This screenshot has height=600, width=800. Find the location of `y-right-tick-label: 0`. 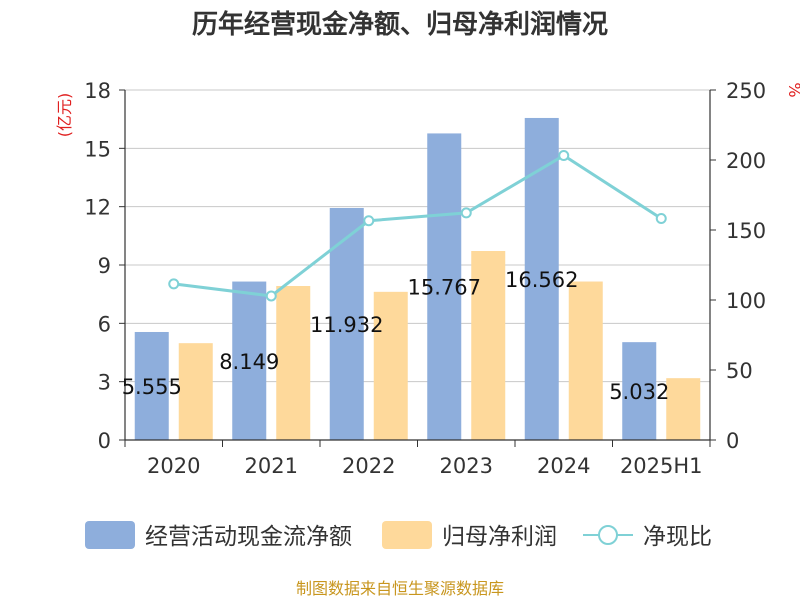

y-right-tick-label: 0 is located at coordinates (732, 441).